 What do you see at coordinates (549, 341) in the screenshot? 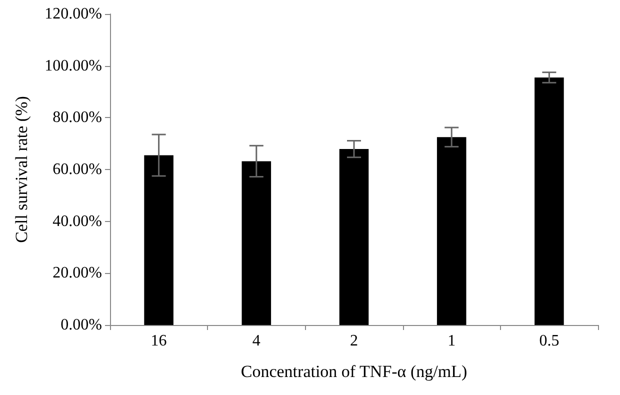
I see `x-tick-label: 0.5` at bounding box center [549, 341].